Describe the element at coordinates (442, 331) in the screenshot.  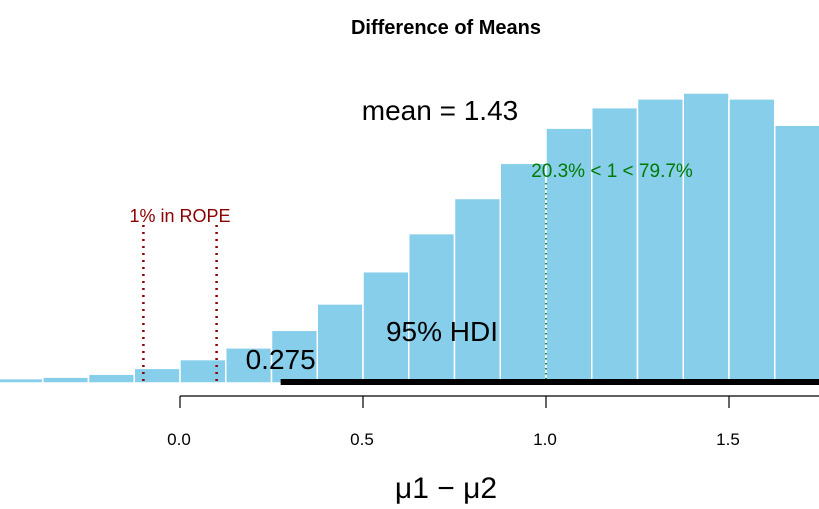
I see `hdi-label: 95% HDI` at that location.